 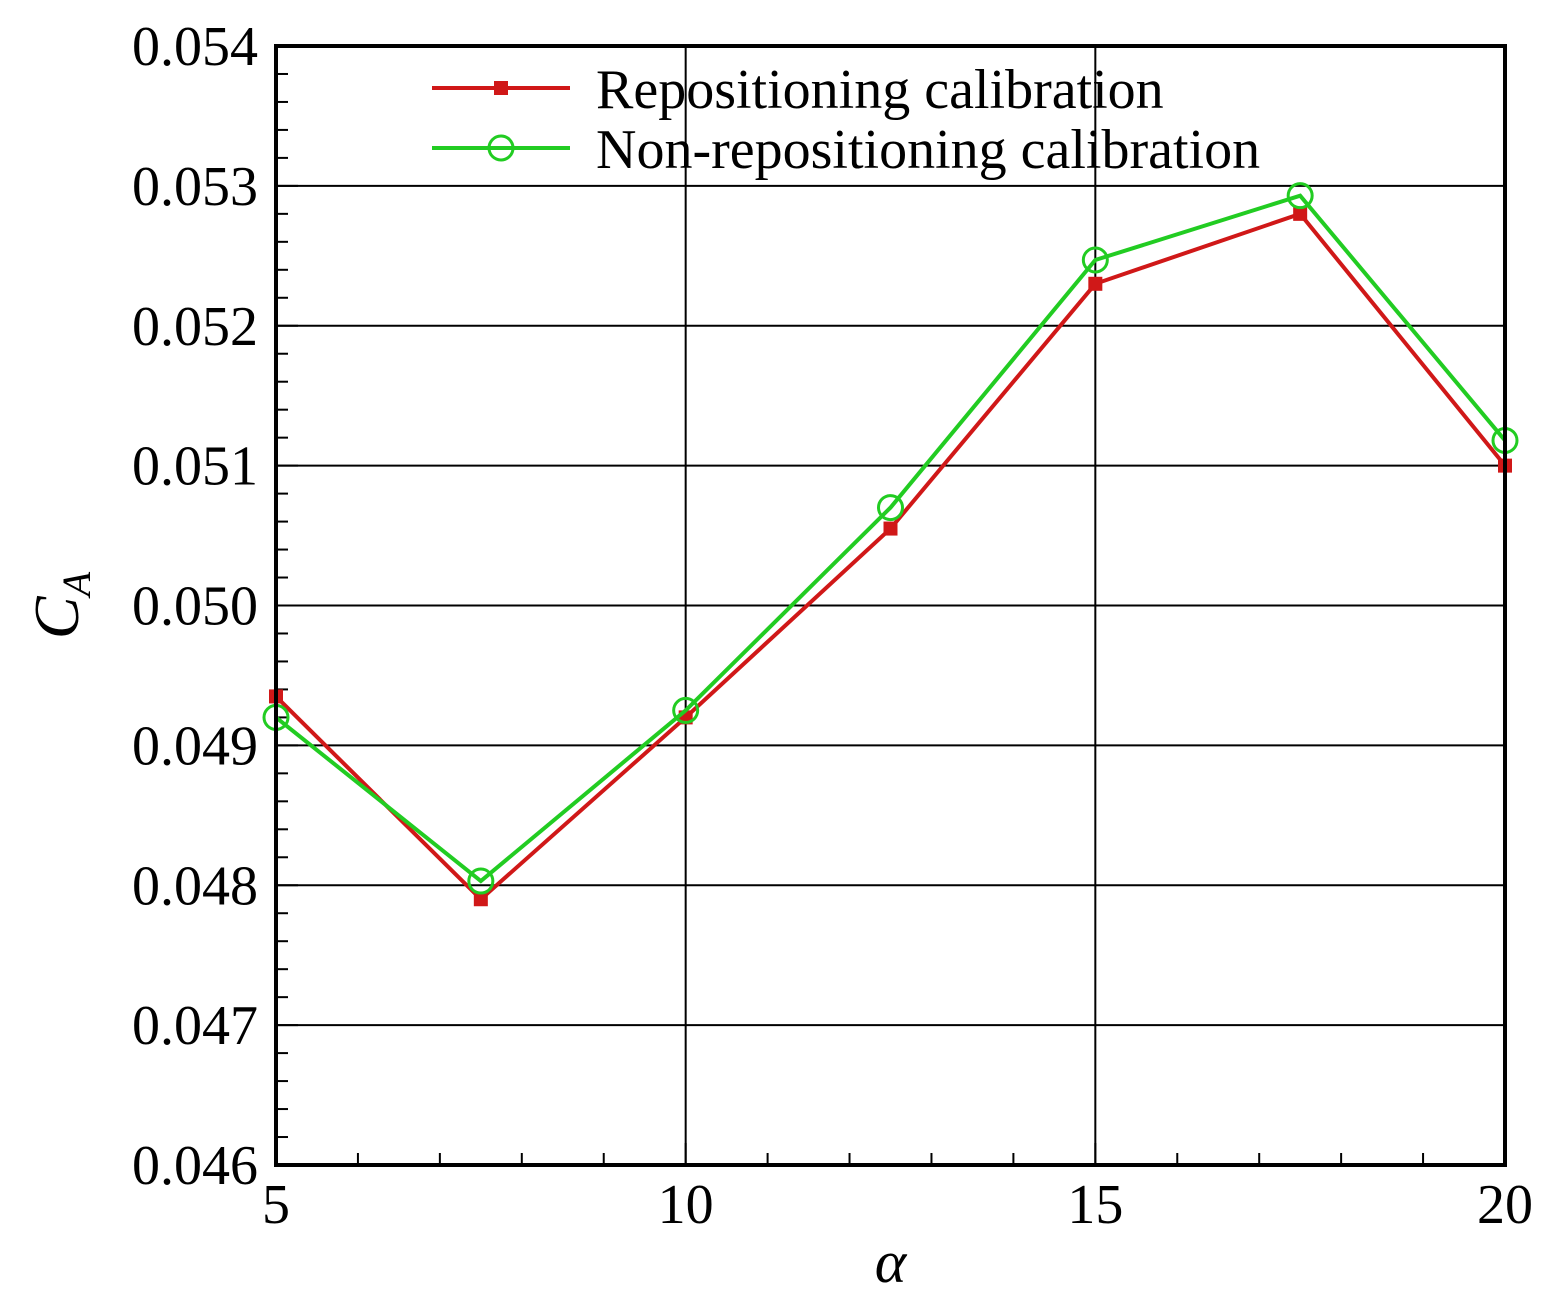 I want to click on legend-item: Repositioning calibration, so click(x=798, y=90).